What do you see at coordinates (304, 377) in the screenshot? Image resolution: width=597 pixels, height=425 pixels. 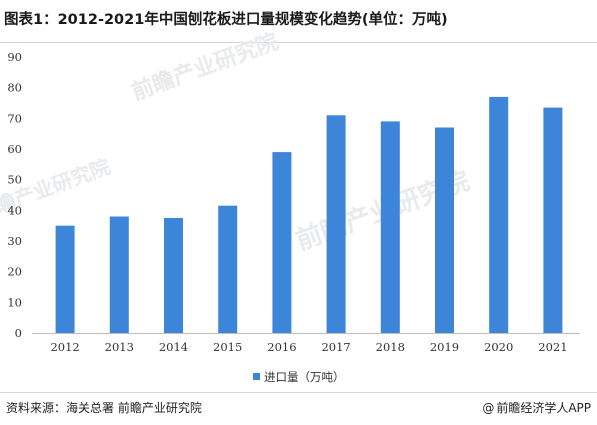 I see `legend-label: 进口量（万吨）` at bounding box center [304, 377].